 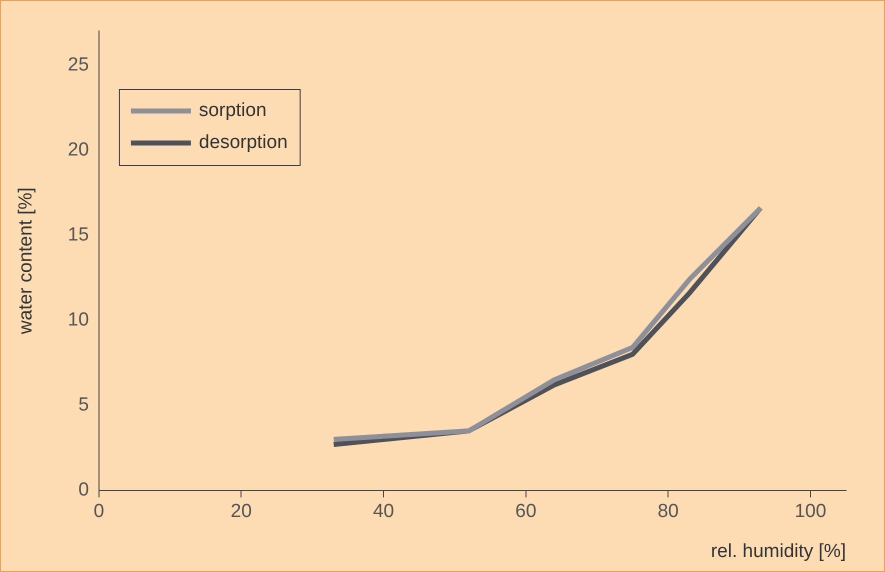 I want to click on y-axis-title: water content [%], so click(x=26, y=261).